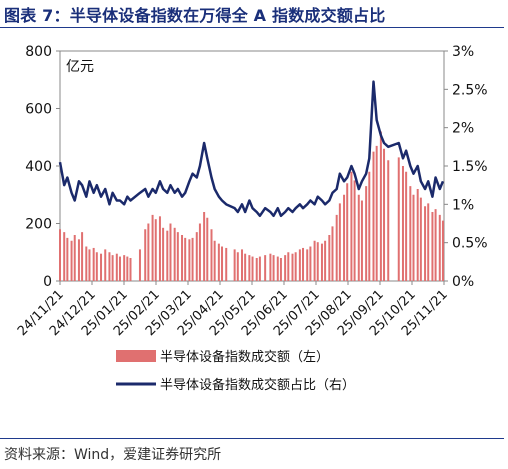  I want to click on right-tick-label: 3%, so click(463, 52).